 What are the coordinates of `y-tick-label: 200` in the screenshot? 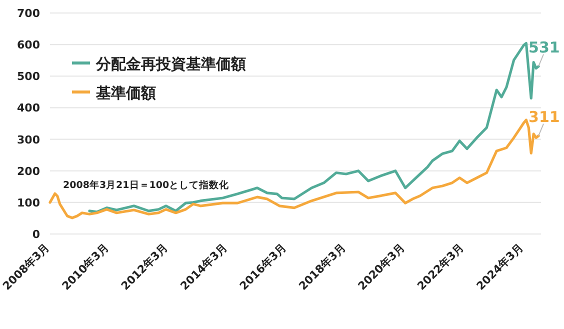 It's located at (28, 171).